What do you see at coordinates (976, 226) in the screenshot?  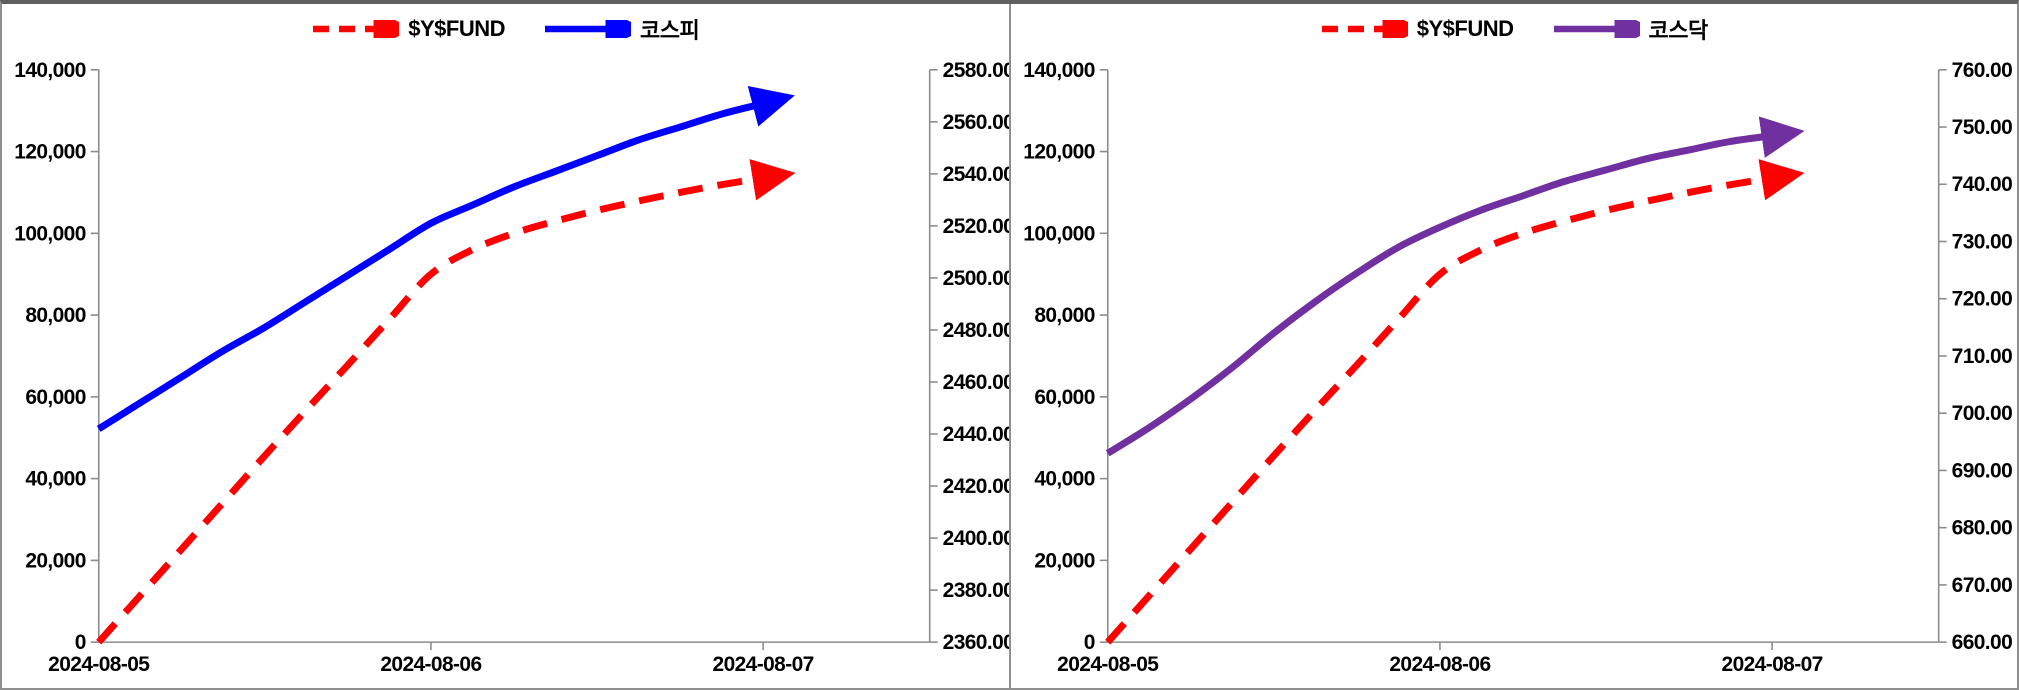 I see `svg-text: 2520.00` at bounding box center [976, 226].